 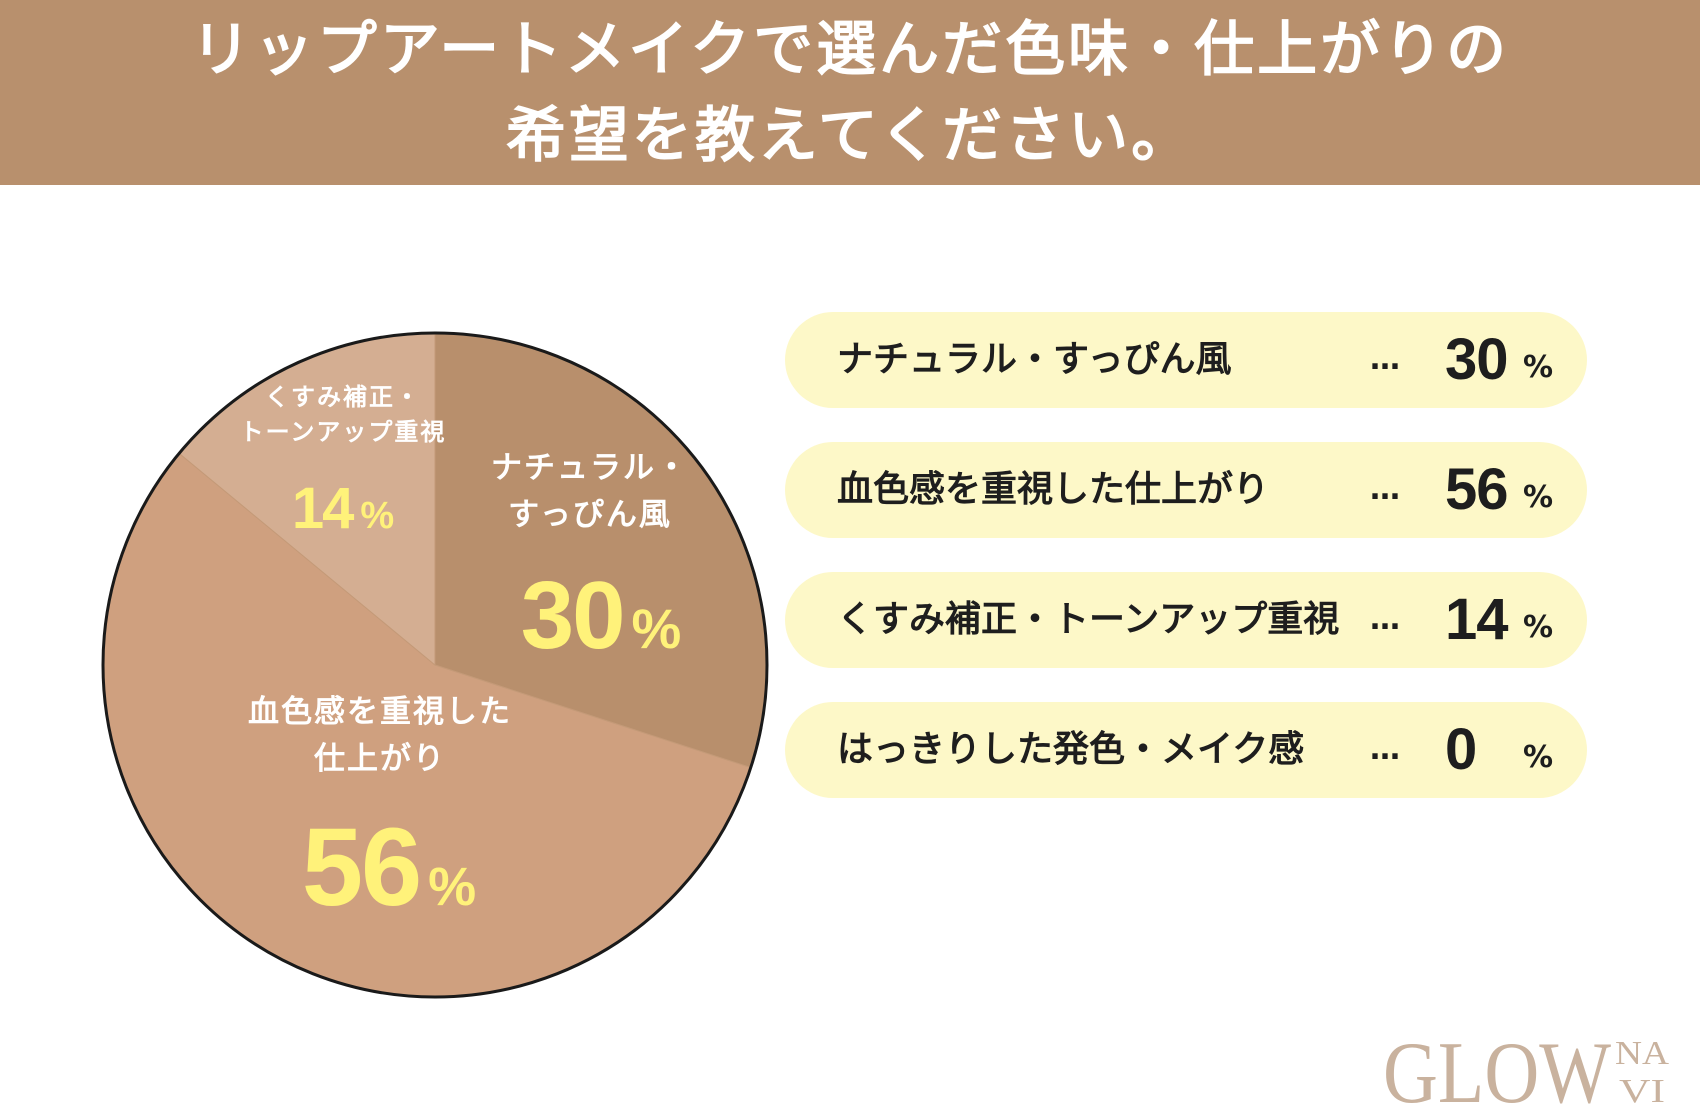 I want to click on title-line-1: リップアートメイクで選んだ色味・仕上がりの, so click(x=850, y=49).